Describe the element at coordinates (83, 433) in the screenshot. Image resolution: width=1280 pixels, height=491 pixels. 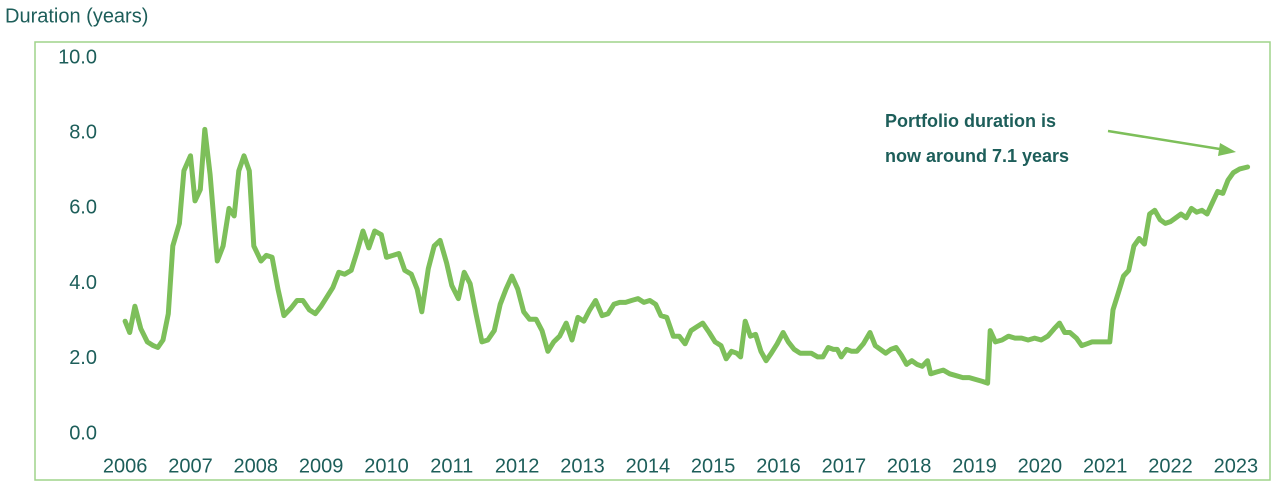
I see `y-tick-label: 0.0` at that location.